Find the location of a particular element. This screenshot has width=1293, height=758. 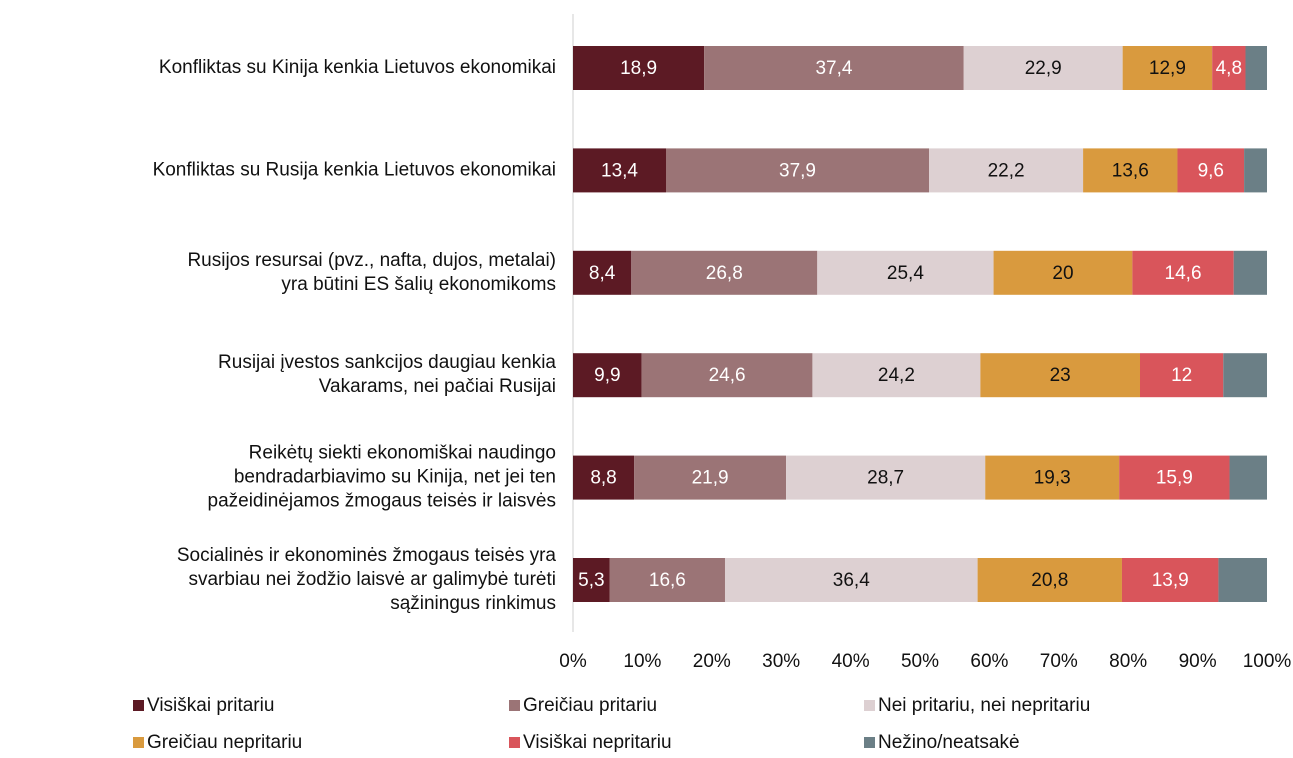

x-tick-label: 50% is located at coordinates (920, 661).